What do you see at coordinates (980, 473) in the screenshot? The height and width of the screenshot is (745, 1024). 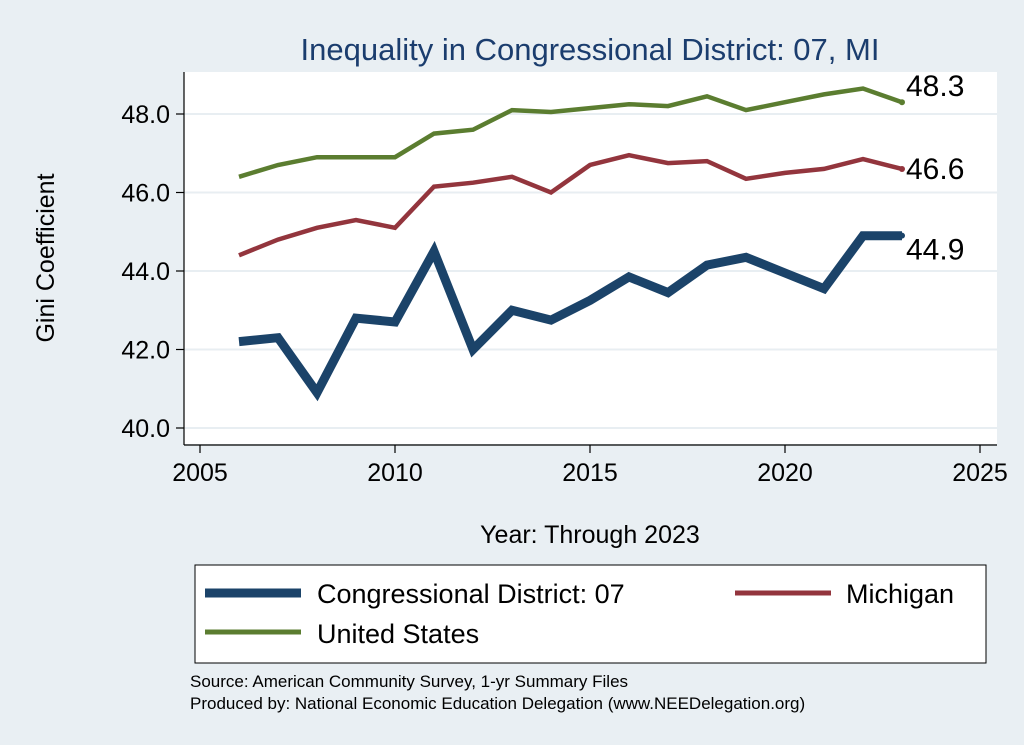 I see `x-tick-label: 2025` at bounding box center [980, 473].